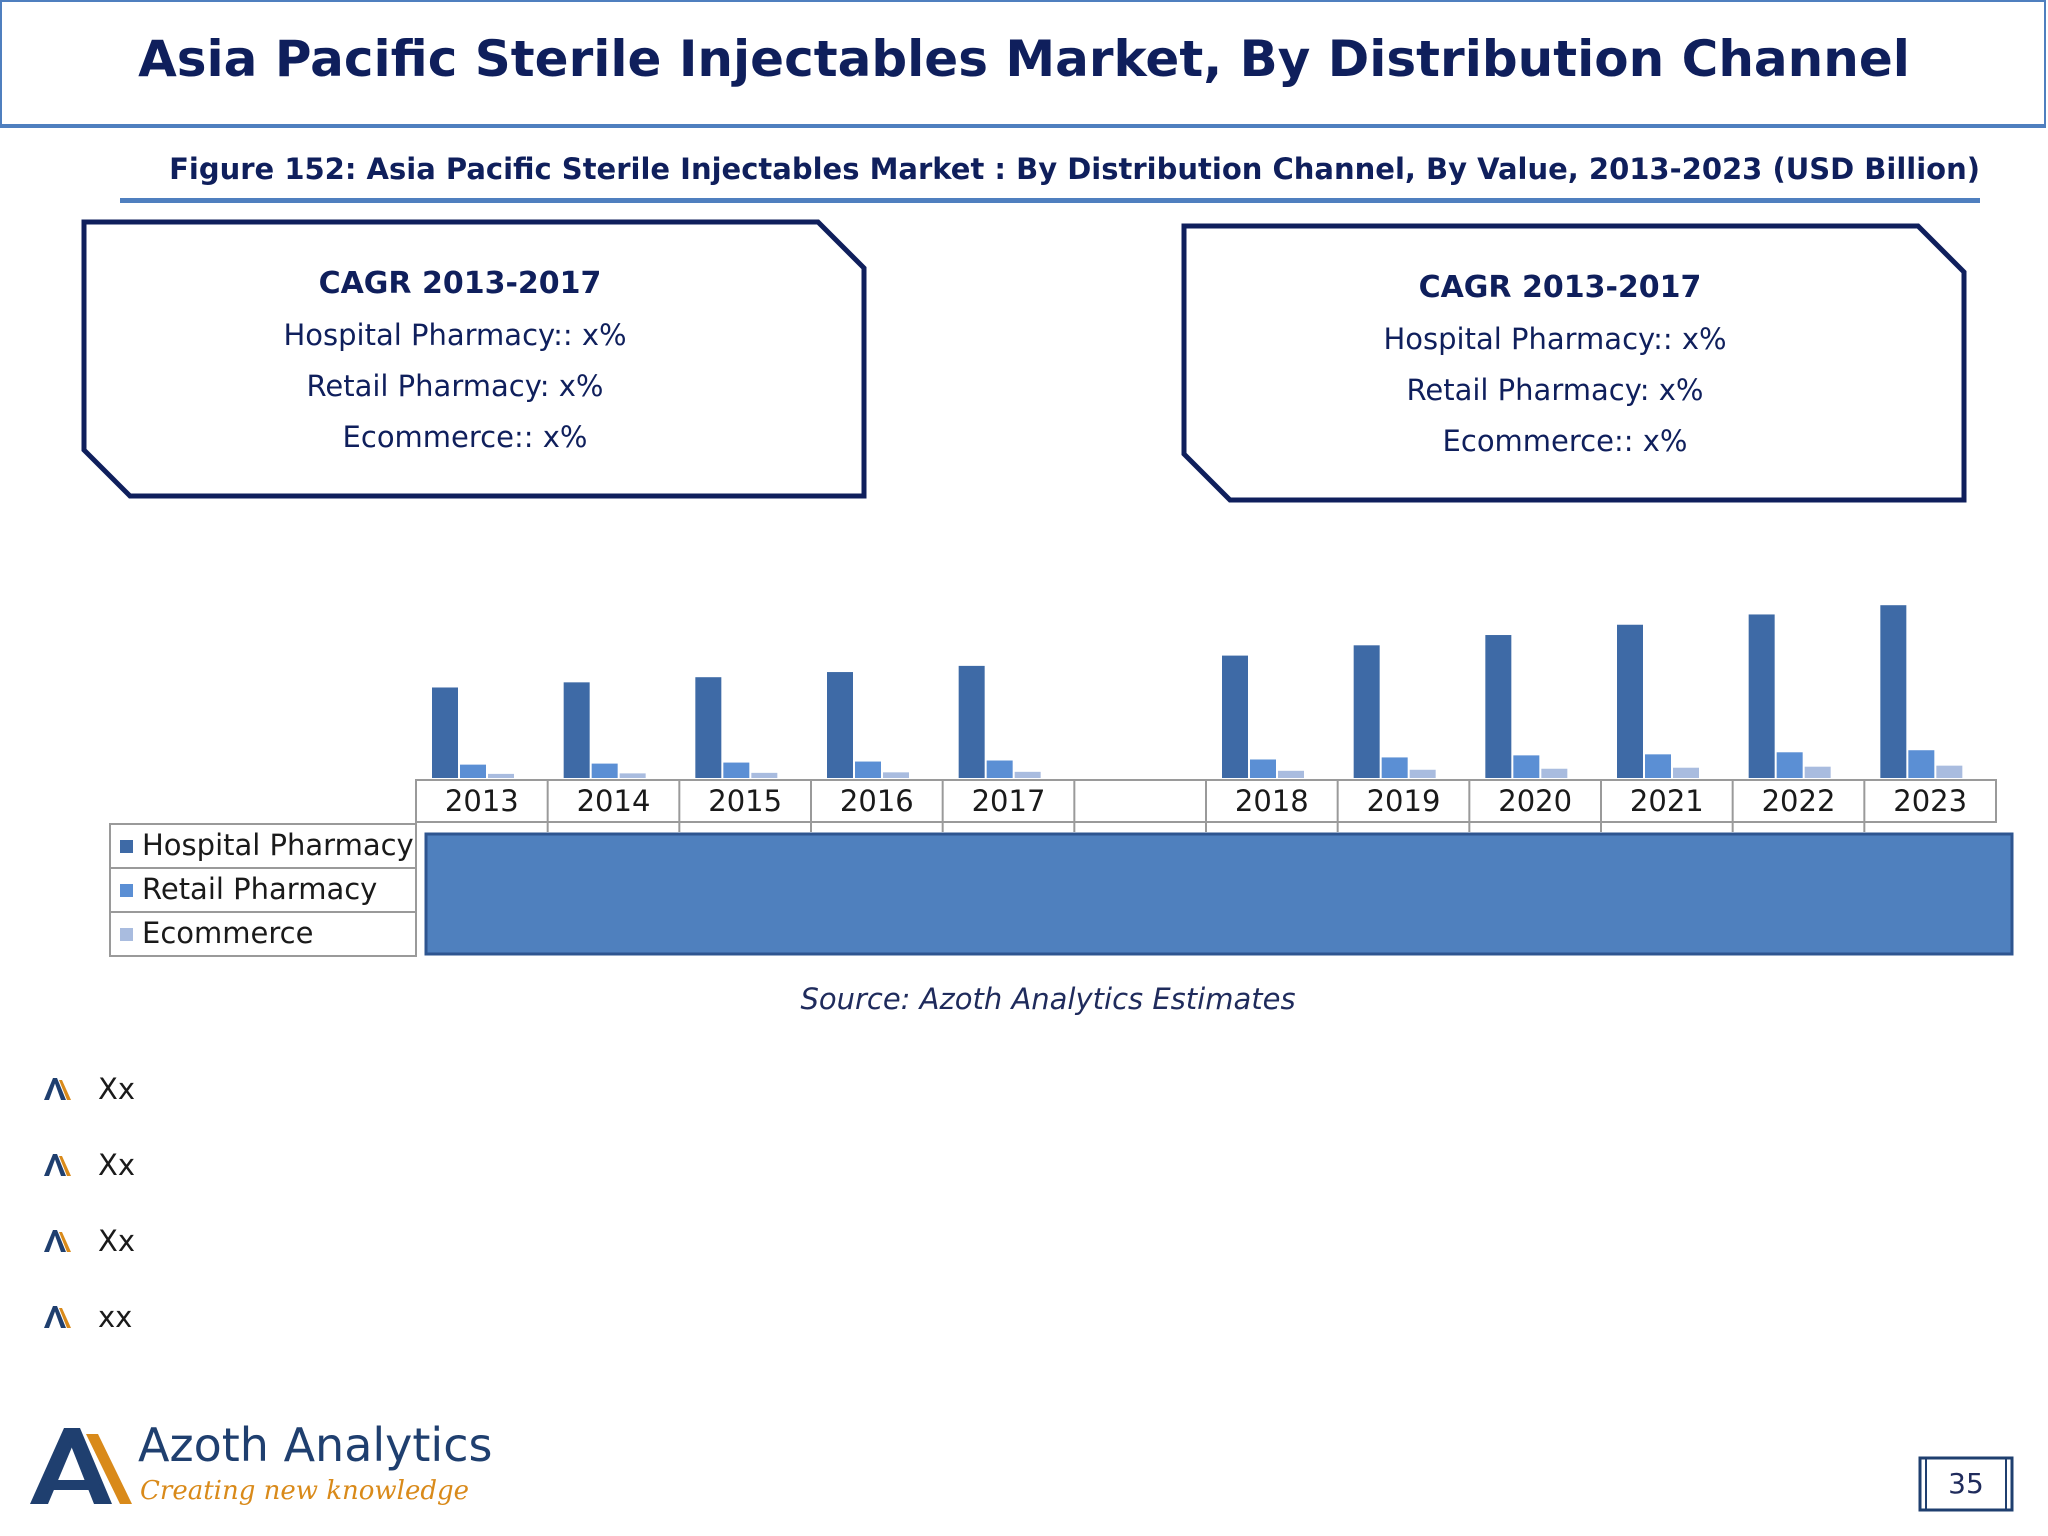  Describe the element at coordinates (278, 845) in the screenshot. I see `legend-label: Hospital Pharmacy` at that location.